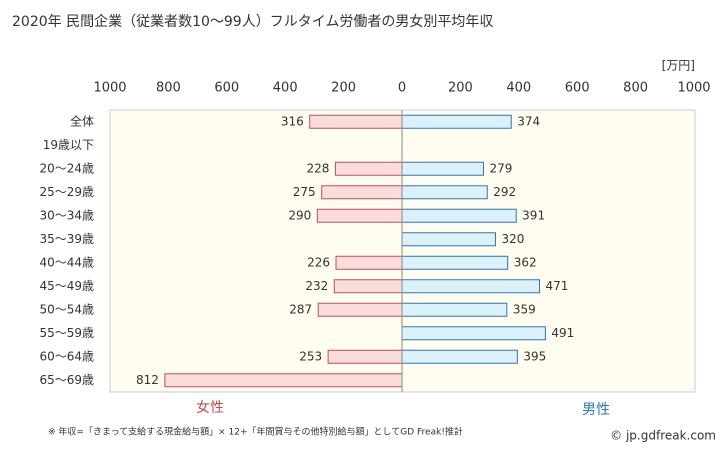 The height and width of the screenshot is (451, 728). What do you see at coordinates (316, 286) in the screenshot?
I see `value-label: 232` at bounding box center [316, 286].